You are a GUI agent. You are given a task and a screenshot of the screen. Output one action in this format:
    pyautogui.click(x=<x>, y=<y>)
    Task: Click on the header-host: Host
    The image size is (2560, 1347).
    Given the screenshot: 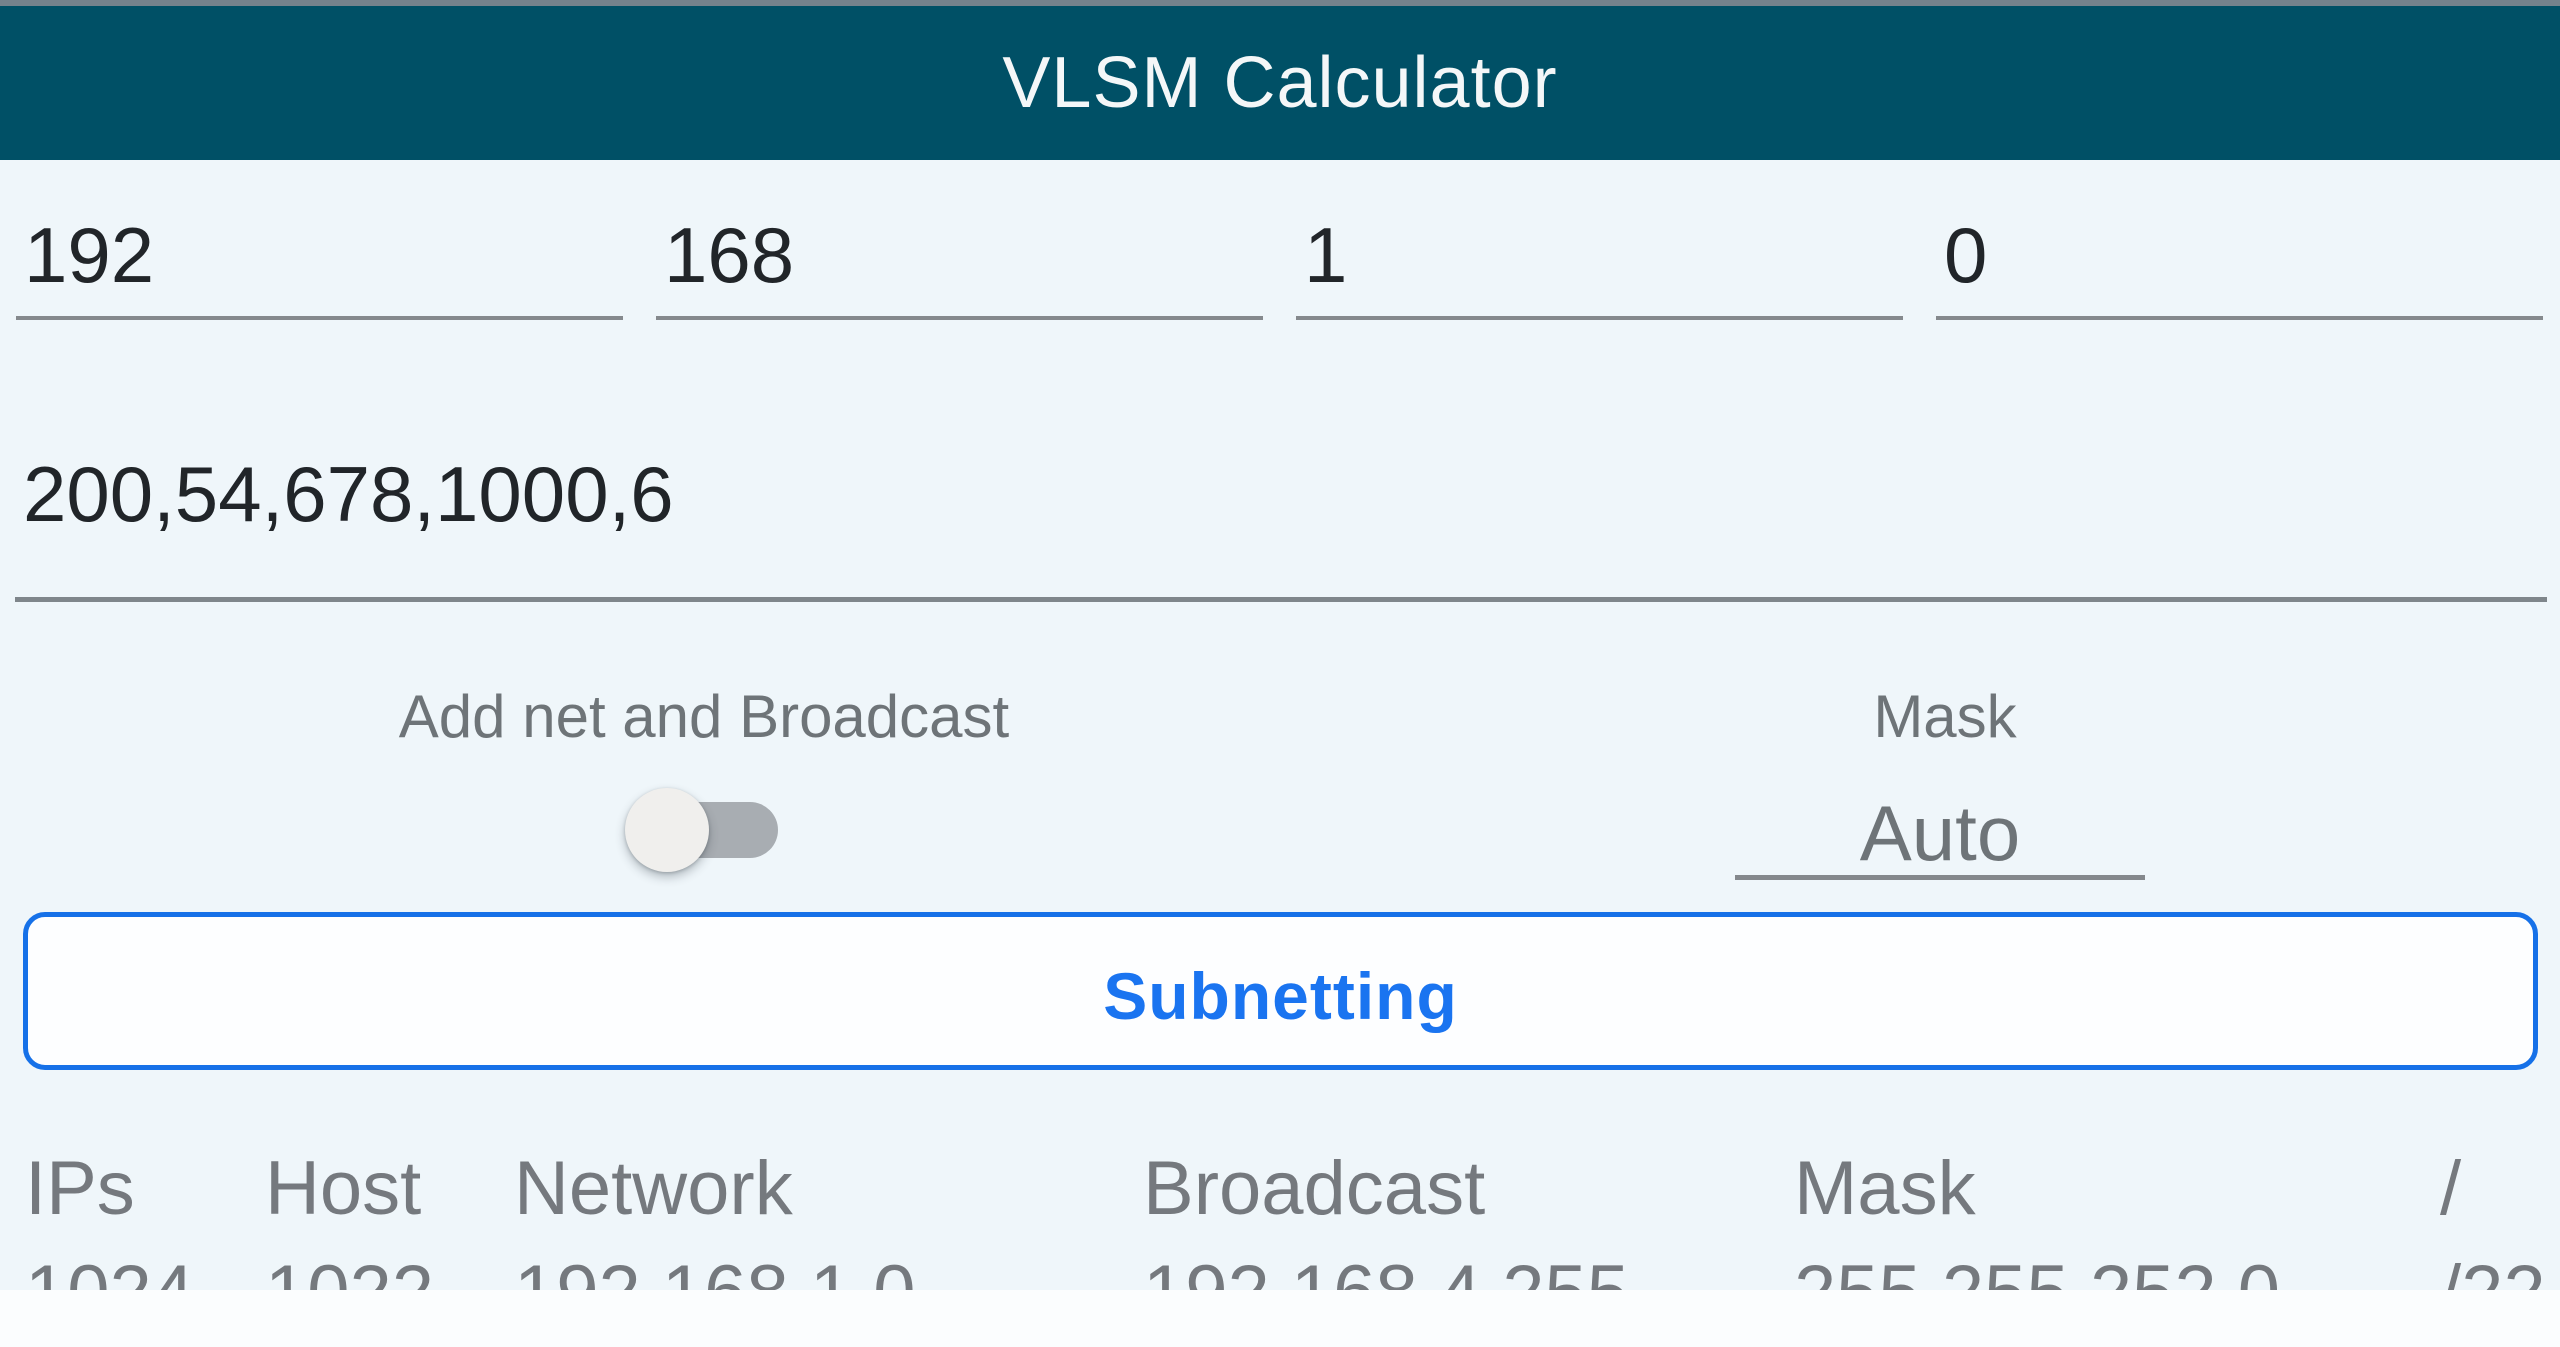 What is the action you would take?
    pyautogui.click(x=343, y=1188)
    